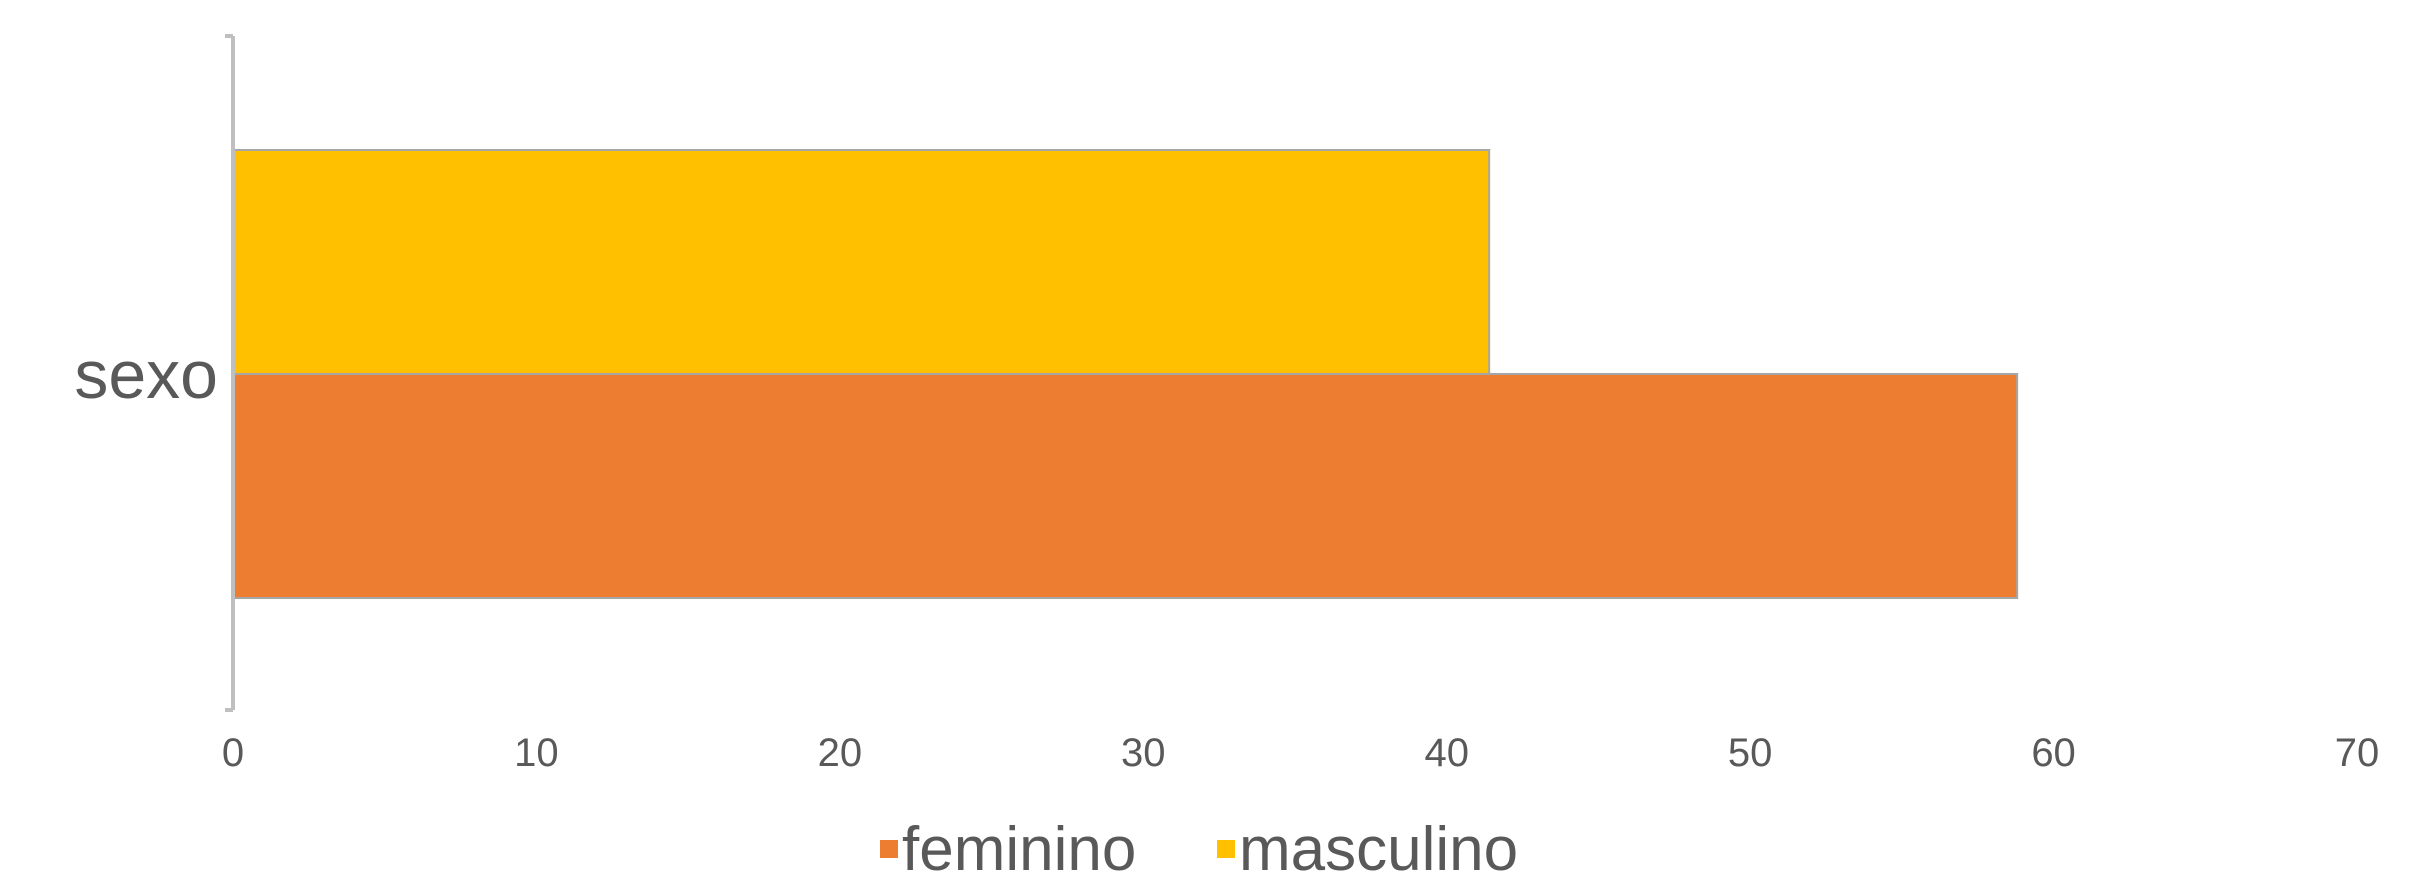 This screenshot has height=880, width=2430. What do you see at coordinates (1199, 847) in the screenshot?
I see `legend: feminino masculino` at bounding box center [1199, 847].